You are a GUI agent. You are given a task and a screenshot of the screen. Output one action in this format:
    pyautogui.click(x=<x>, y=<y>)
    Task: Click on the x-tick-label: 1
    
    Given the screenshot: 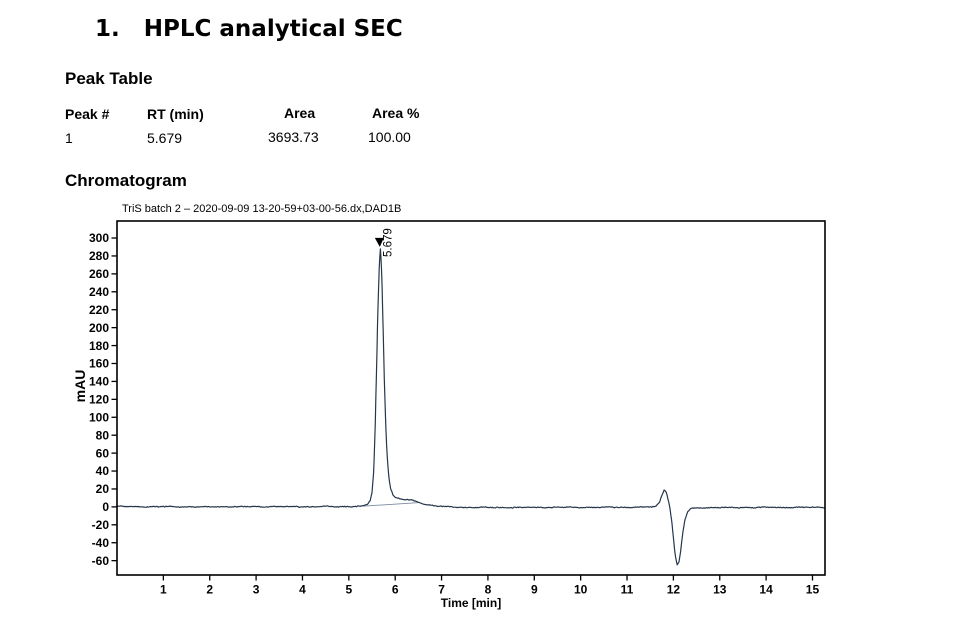 What is the action you would take?
    pyautogui.click(x=163, y=590)
    